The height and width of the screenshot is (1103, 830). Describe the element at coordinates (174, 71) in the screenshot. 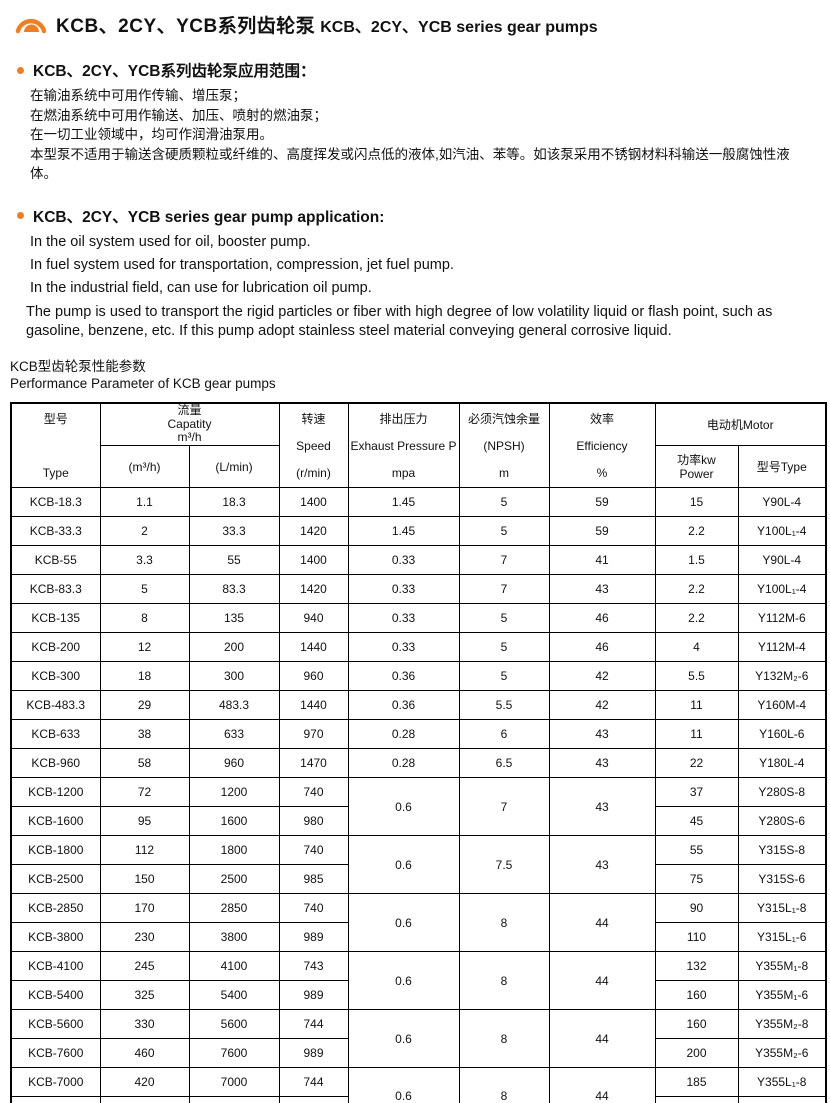

I see `application-zh-heading: KCB、2CY、YCB系列齿轮泵应用范围：` at that location.